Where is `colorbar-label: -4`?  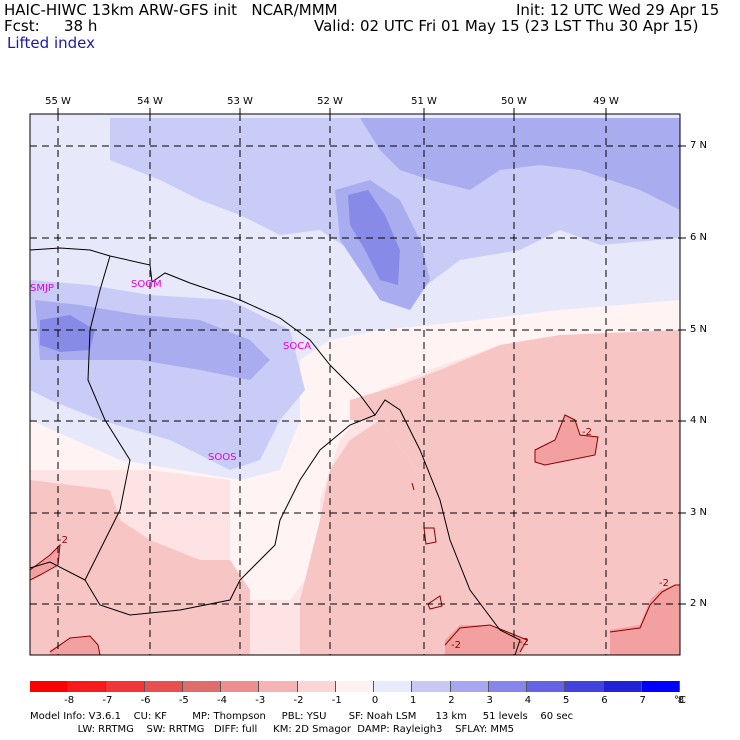
colorbar-label: -4 is located at coordinates (222, 700).